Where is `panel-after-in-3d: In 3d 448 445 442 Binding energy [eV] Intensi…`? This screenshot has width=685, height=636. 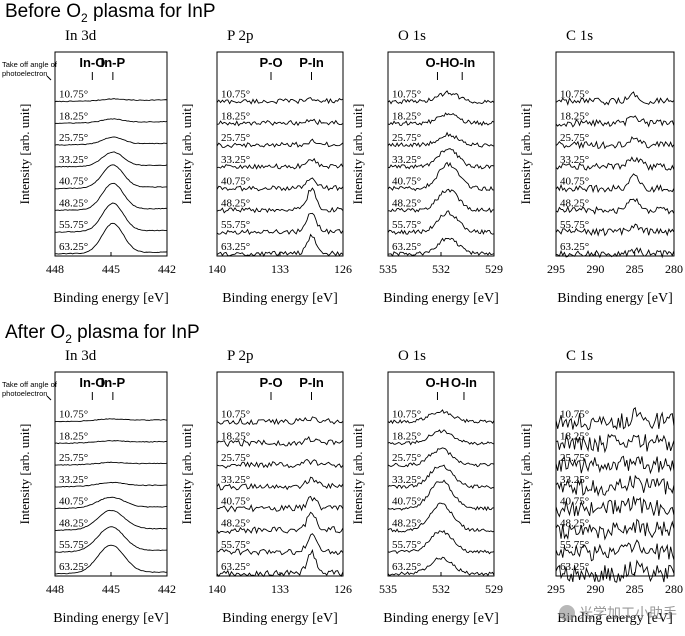 panel-after-in-3d: In 3d 448 445 442 Binding energy [eV] Intensi… is located at coordinates (89, 487).